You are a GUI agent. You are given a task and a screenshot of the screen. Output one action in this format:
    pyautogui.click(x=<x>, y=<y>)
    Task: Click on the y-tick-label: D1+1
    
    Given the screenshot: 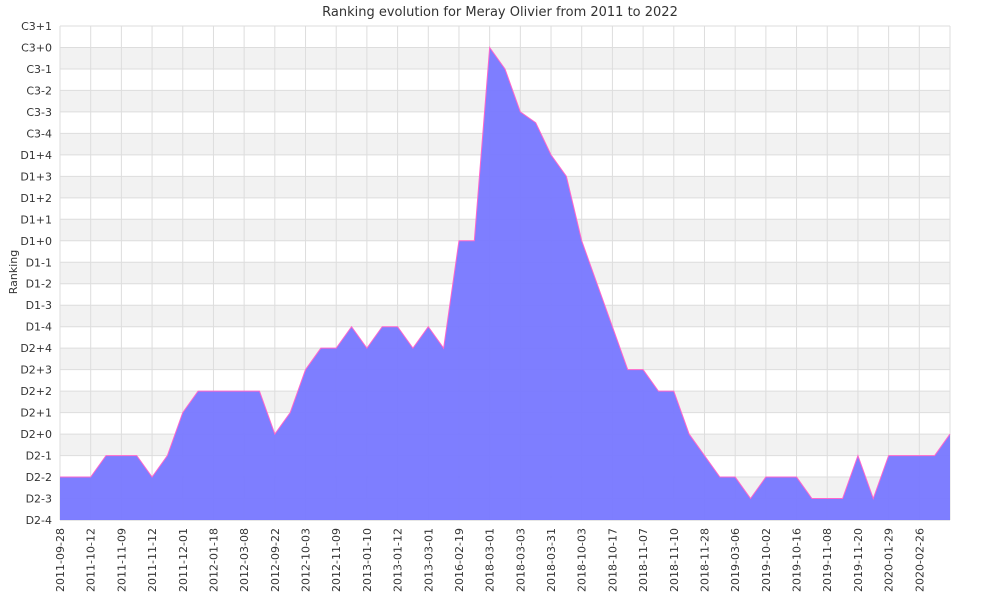 What is the action you would take?
    pyautogui.click(x=36, y=219)
    